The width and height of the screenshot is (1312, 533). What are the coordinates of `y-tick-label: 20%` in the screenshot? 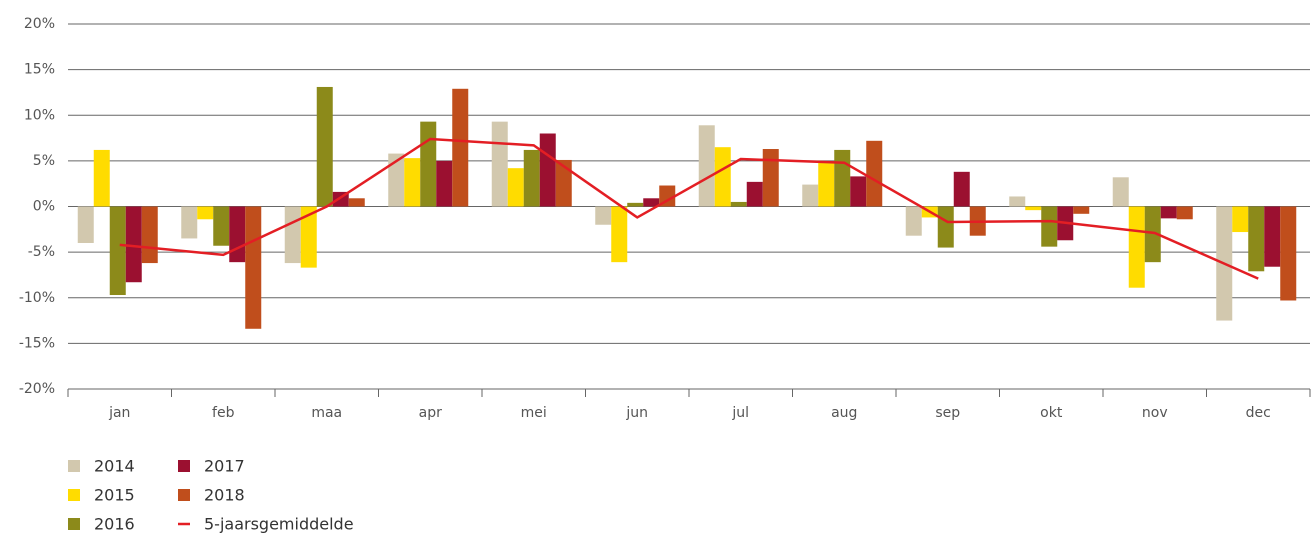 It's located at (39, 24).